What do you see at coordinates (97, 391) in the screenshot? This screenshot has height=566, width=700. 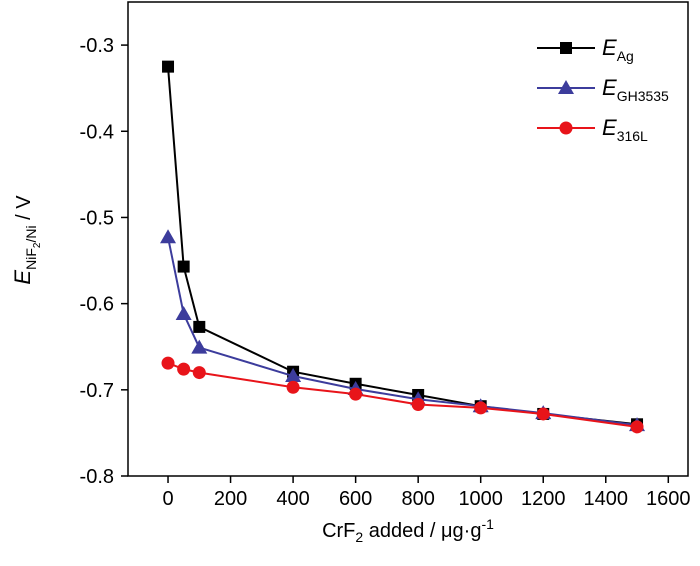 I see `y-tick-label: -0.7` at bounding box center [97, 391].